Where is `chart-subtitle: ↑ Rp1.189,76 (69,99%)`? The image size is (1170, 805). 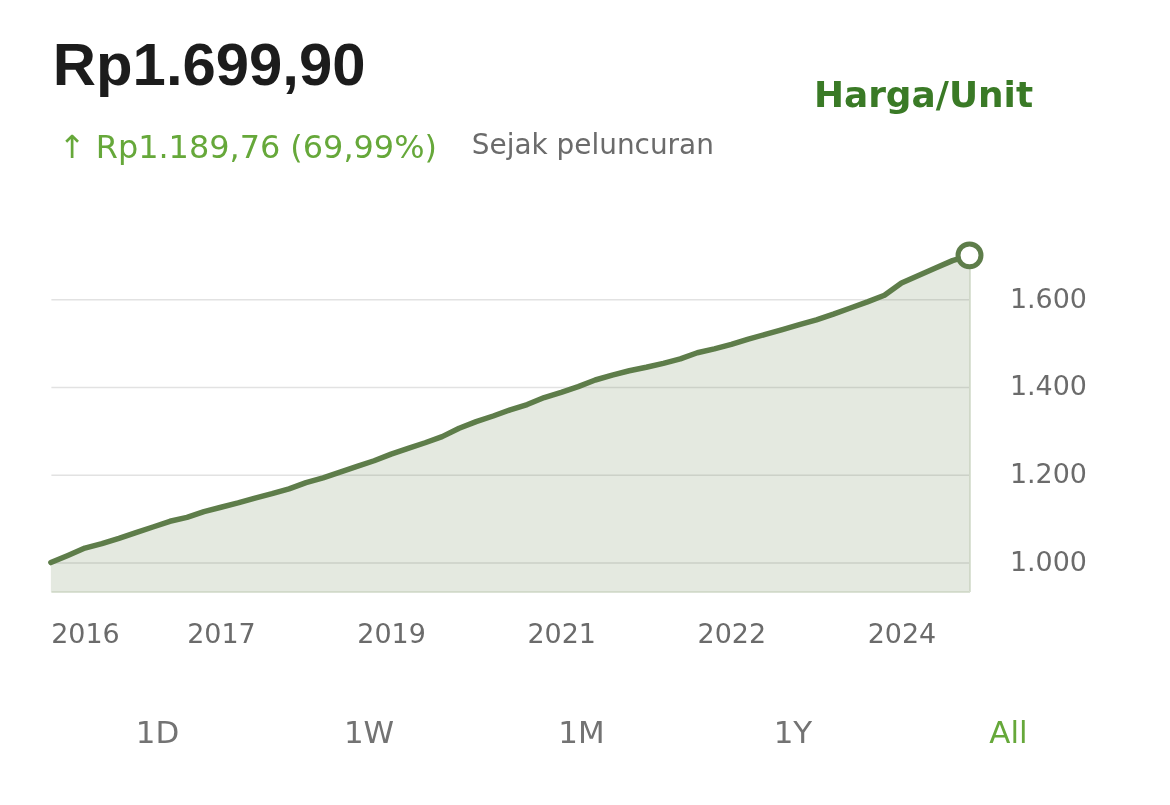 chart-subtitle: ↑ Rp1.189,76 (69,99%) is located at coordinates (247, 146).